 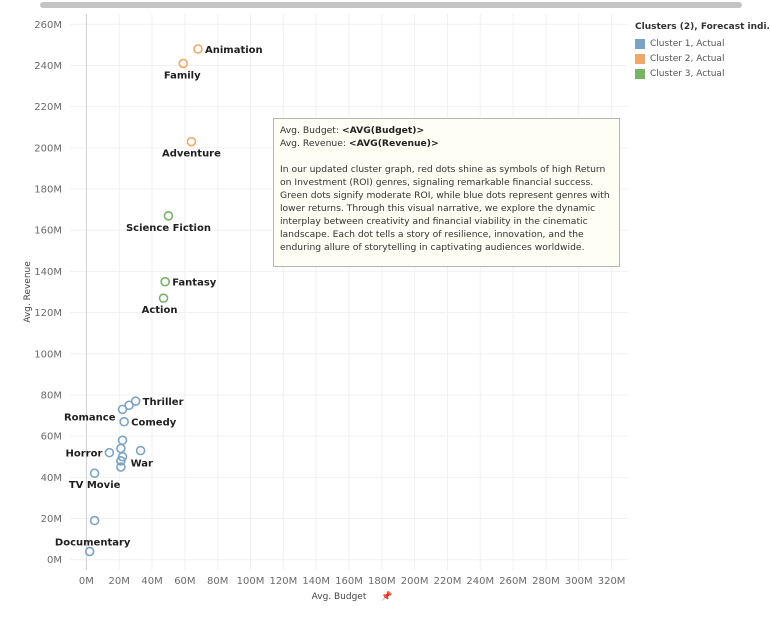 I want to click on x-tick-label: 60M, so click(x=184, y=581).